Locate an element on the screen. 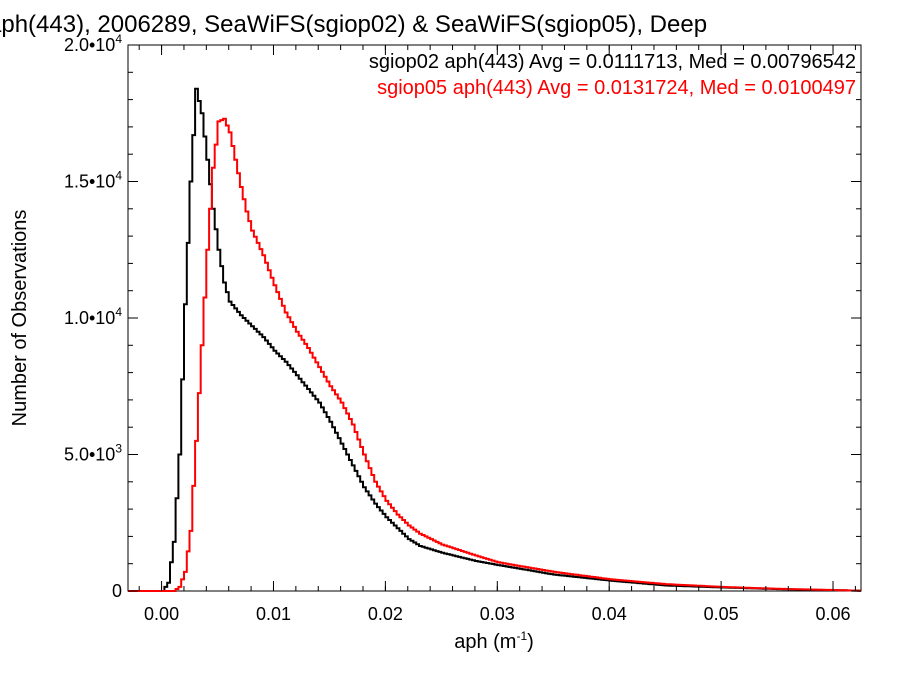  y-tick-mantissa: 1.5•10 is located at coordinates (89, 182).